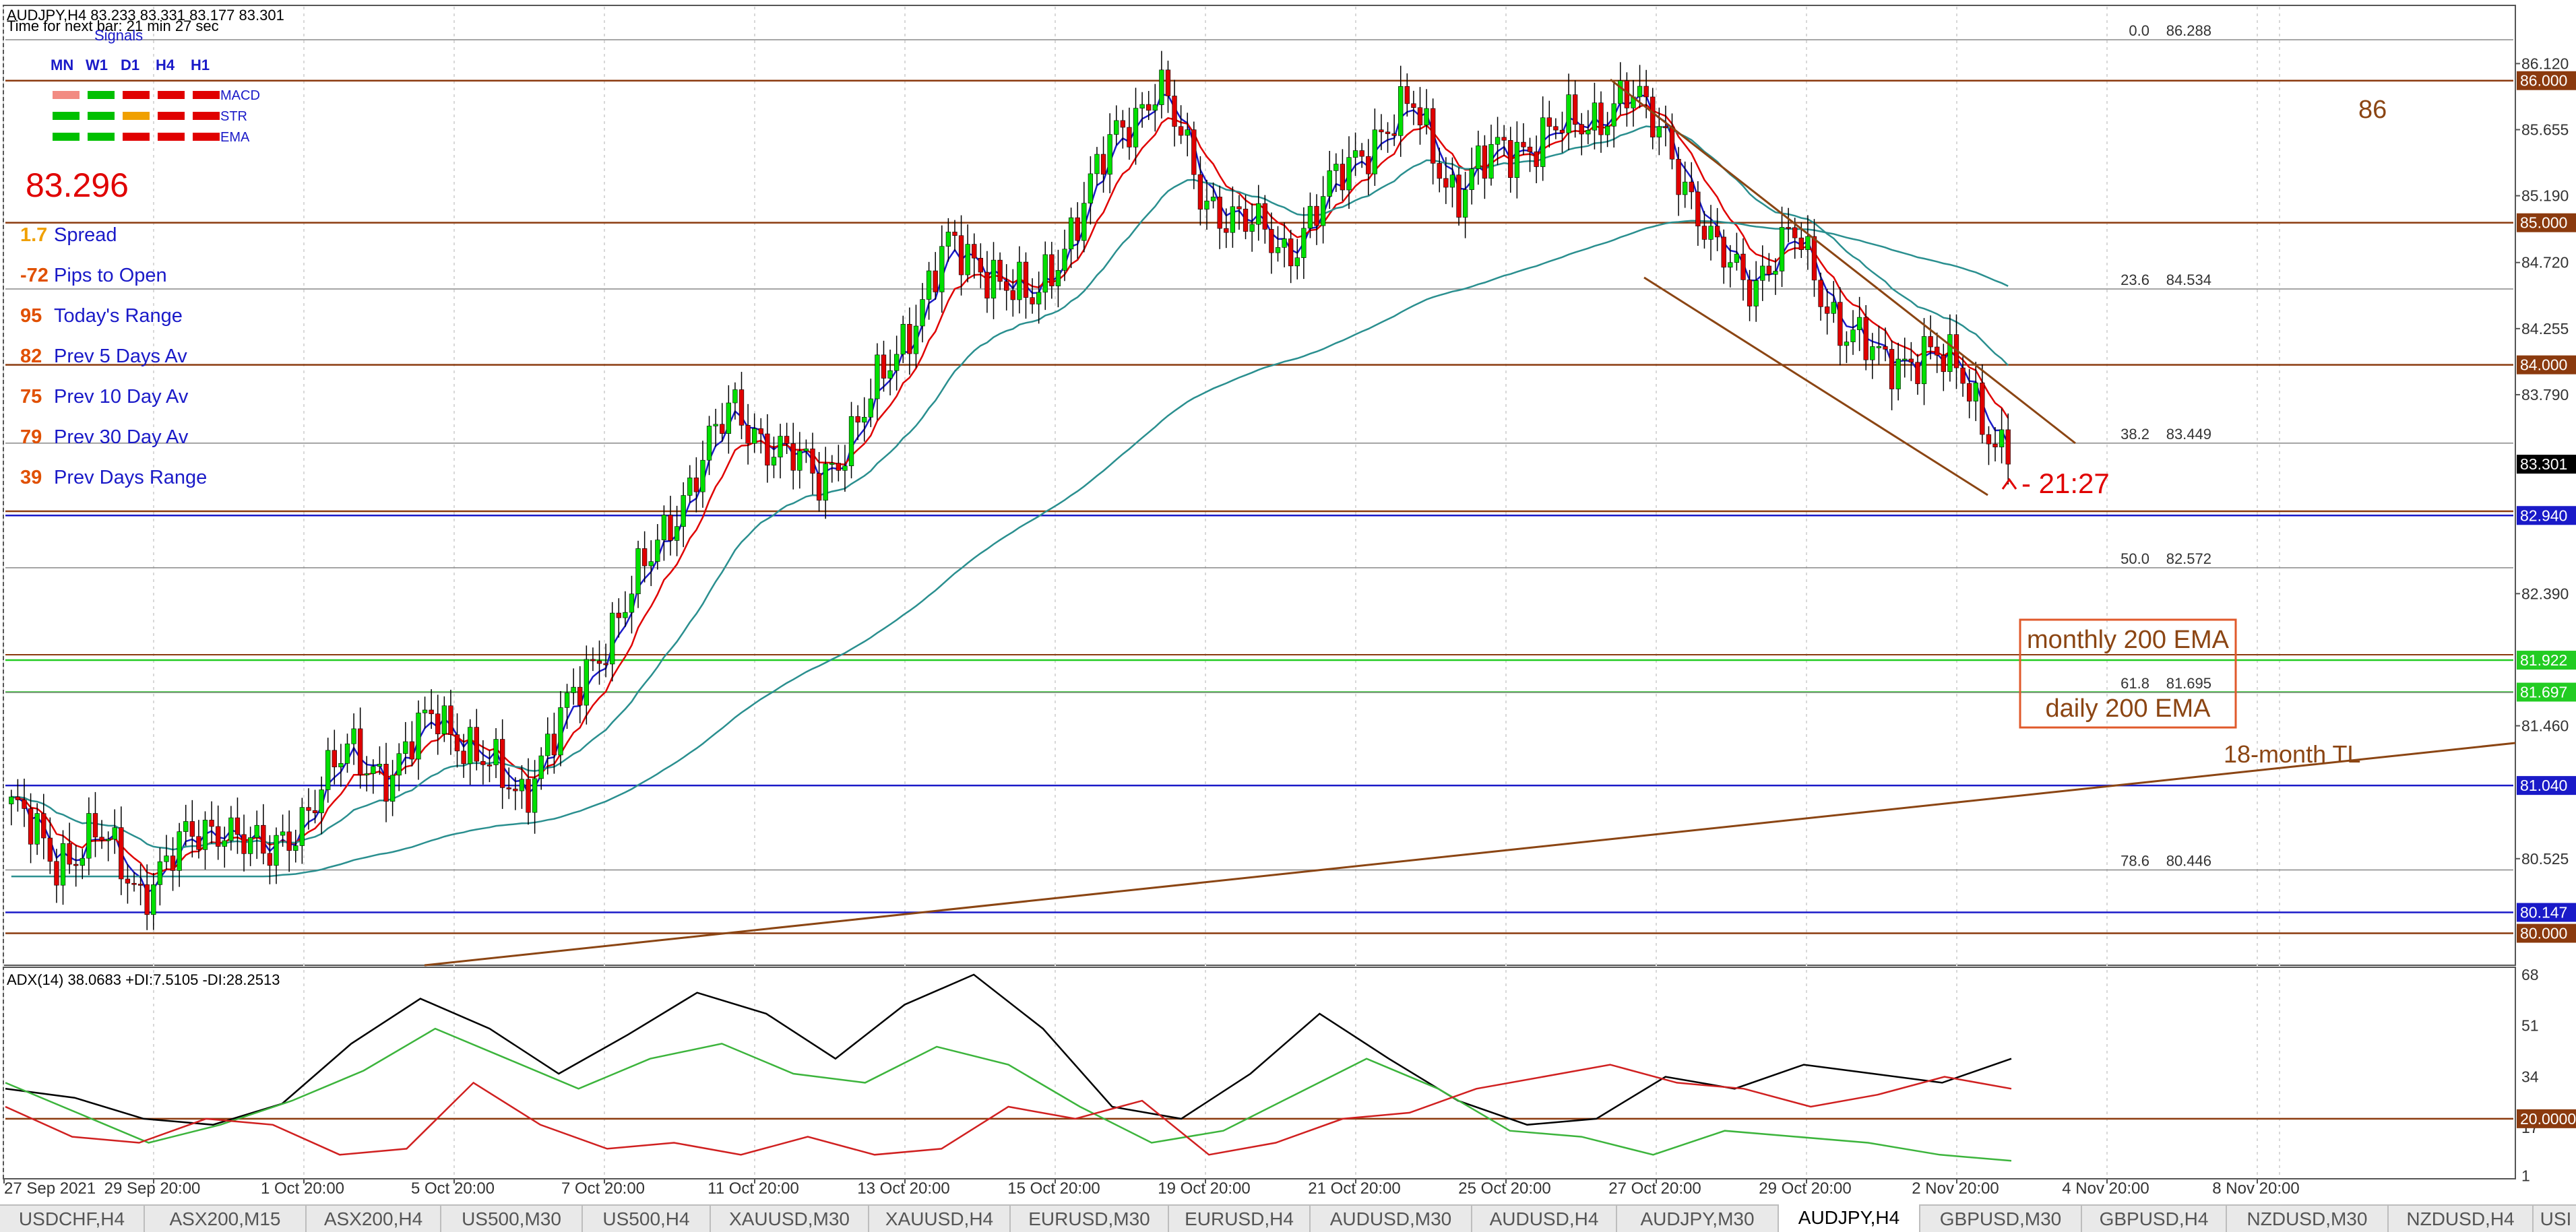 The width and height of the screenshot is (2576, 1232). Describe the element at coordinates (2154, 1218) in the screenshot. I see `chart-tab: GBPUSD,H4` at that location.